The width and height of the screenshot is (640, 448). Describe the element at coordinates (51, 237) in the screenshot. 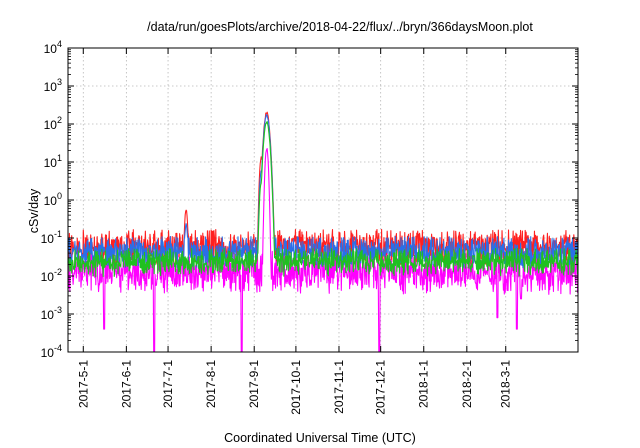

I see `y-tick-label: 10⁻¹` at that location.